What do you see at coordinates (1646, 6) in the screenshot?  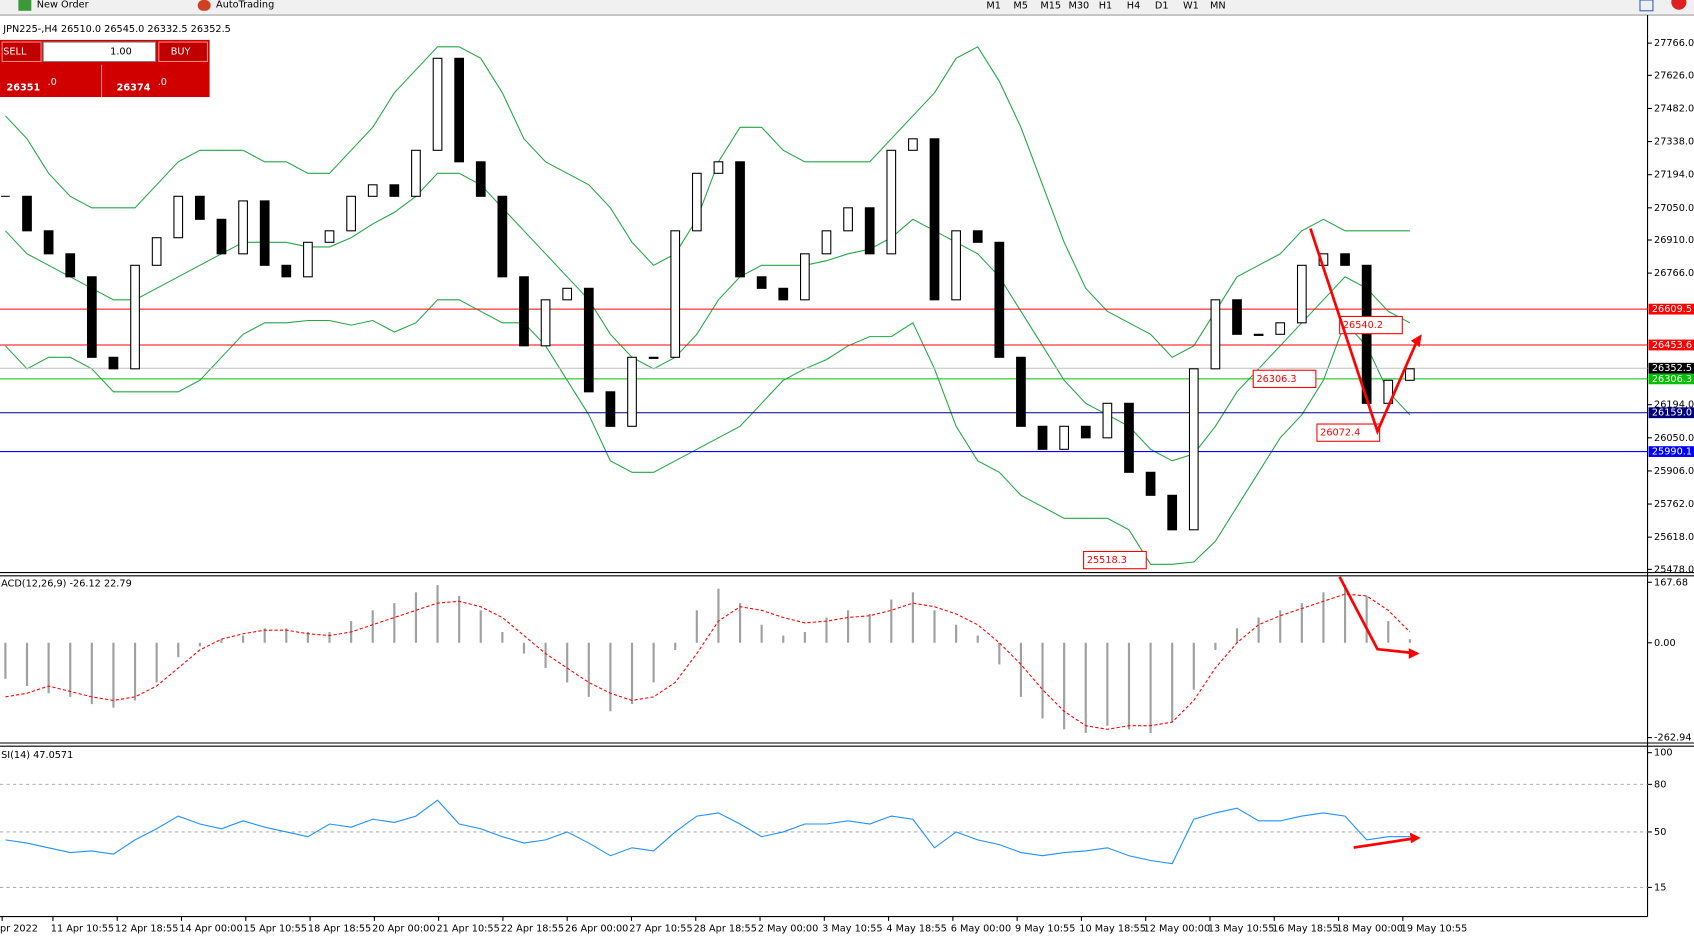 I see `search-icon` at bounding box center [1646, 6].